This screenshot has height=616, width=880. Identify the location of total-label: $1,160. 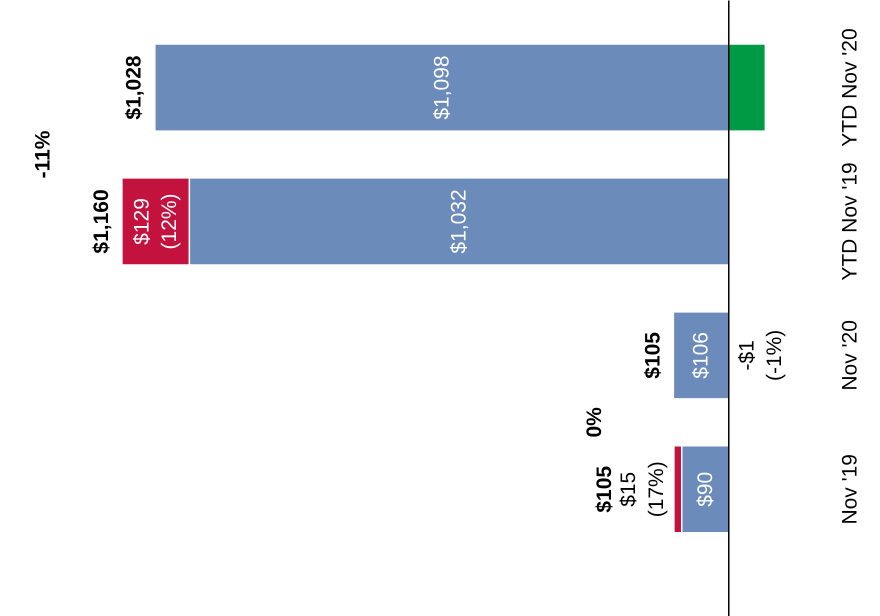
(101, 221).